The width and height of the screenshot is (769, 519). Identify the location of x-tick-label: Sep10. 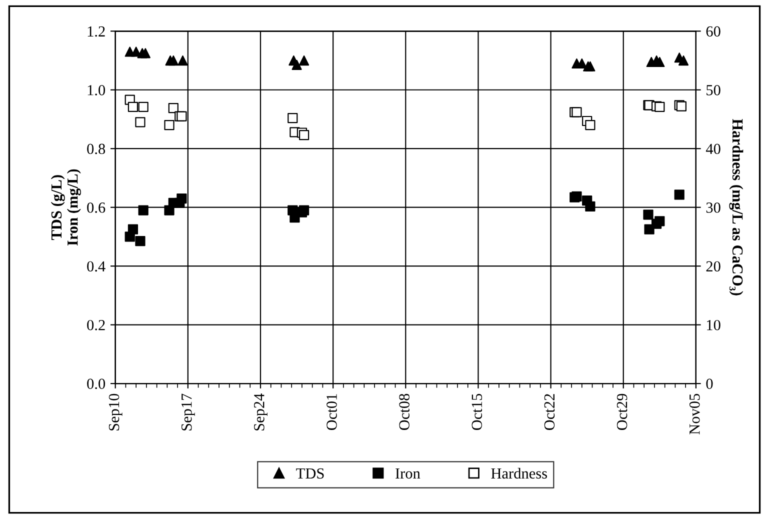
(115, 412).